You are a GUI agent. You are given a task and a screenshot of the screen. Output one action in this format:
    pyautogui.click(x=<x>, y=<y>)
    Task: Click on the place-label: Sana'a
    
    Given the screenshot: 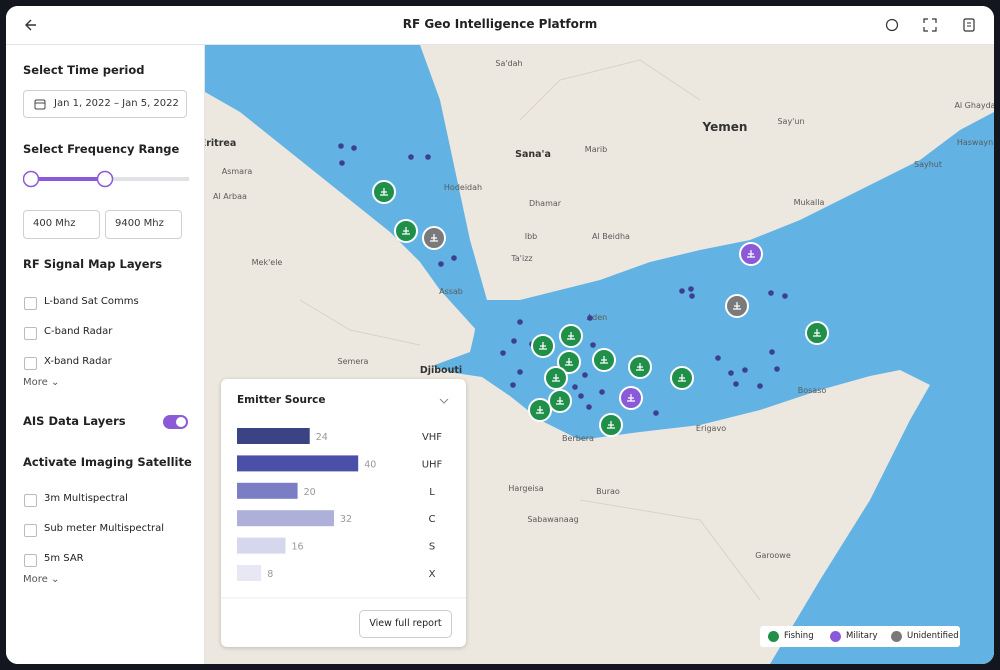 What is the action you would take?
    pyautogui.click(x=533, y=154)
    